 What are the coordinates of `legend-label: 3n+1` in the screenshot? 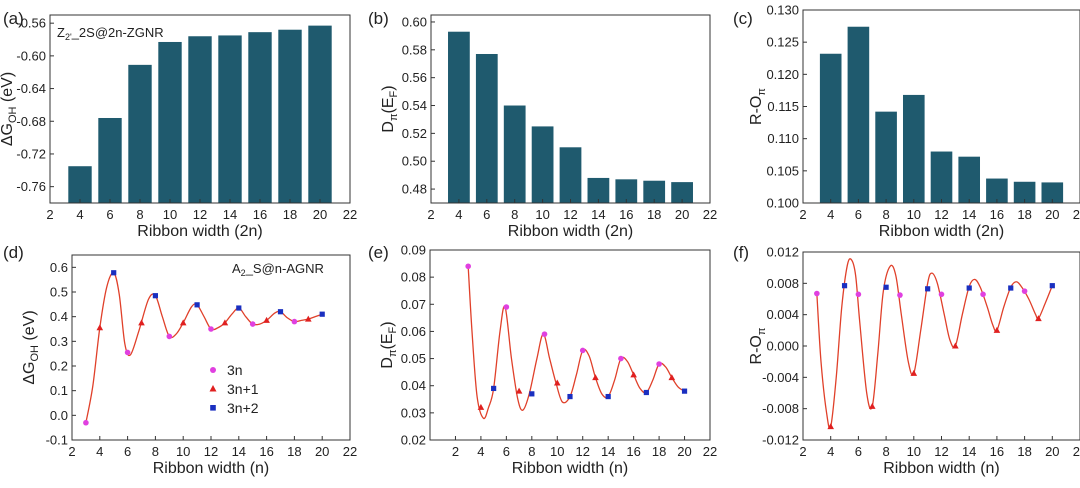 It's located at (243, 389).